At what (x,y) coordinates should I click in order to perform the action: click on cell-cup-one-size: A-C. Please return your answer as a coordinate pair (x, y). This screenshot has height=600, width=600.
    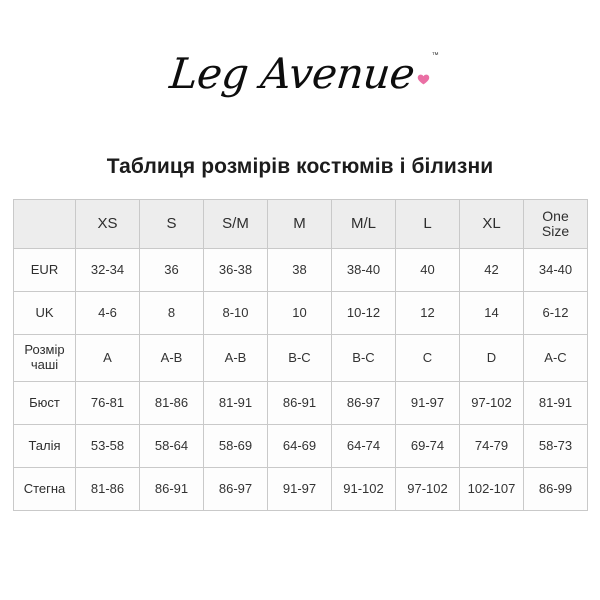
    Looking at the image, I should click on (555, 358).